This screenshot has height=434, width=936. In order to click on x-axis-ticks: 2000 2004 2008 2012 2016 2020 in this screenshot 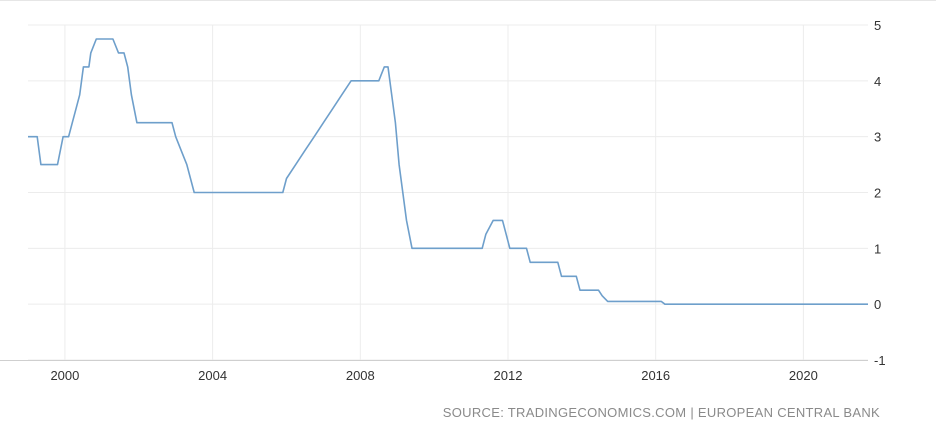, I will do `click(433, 375)`.